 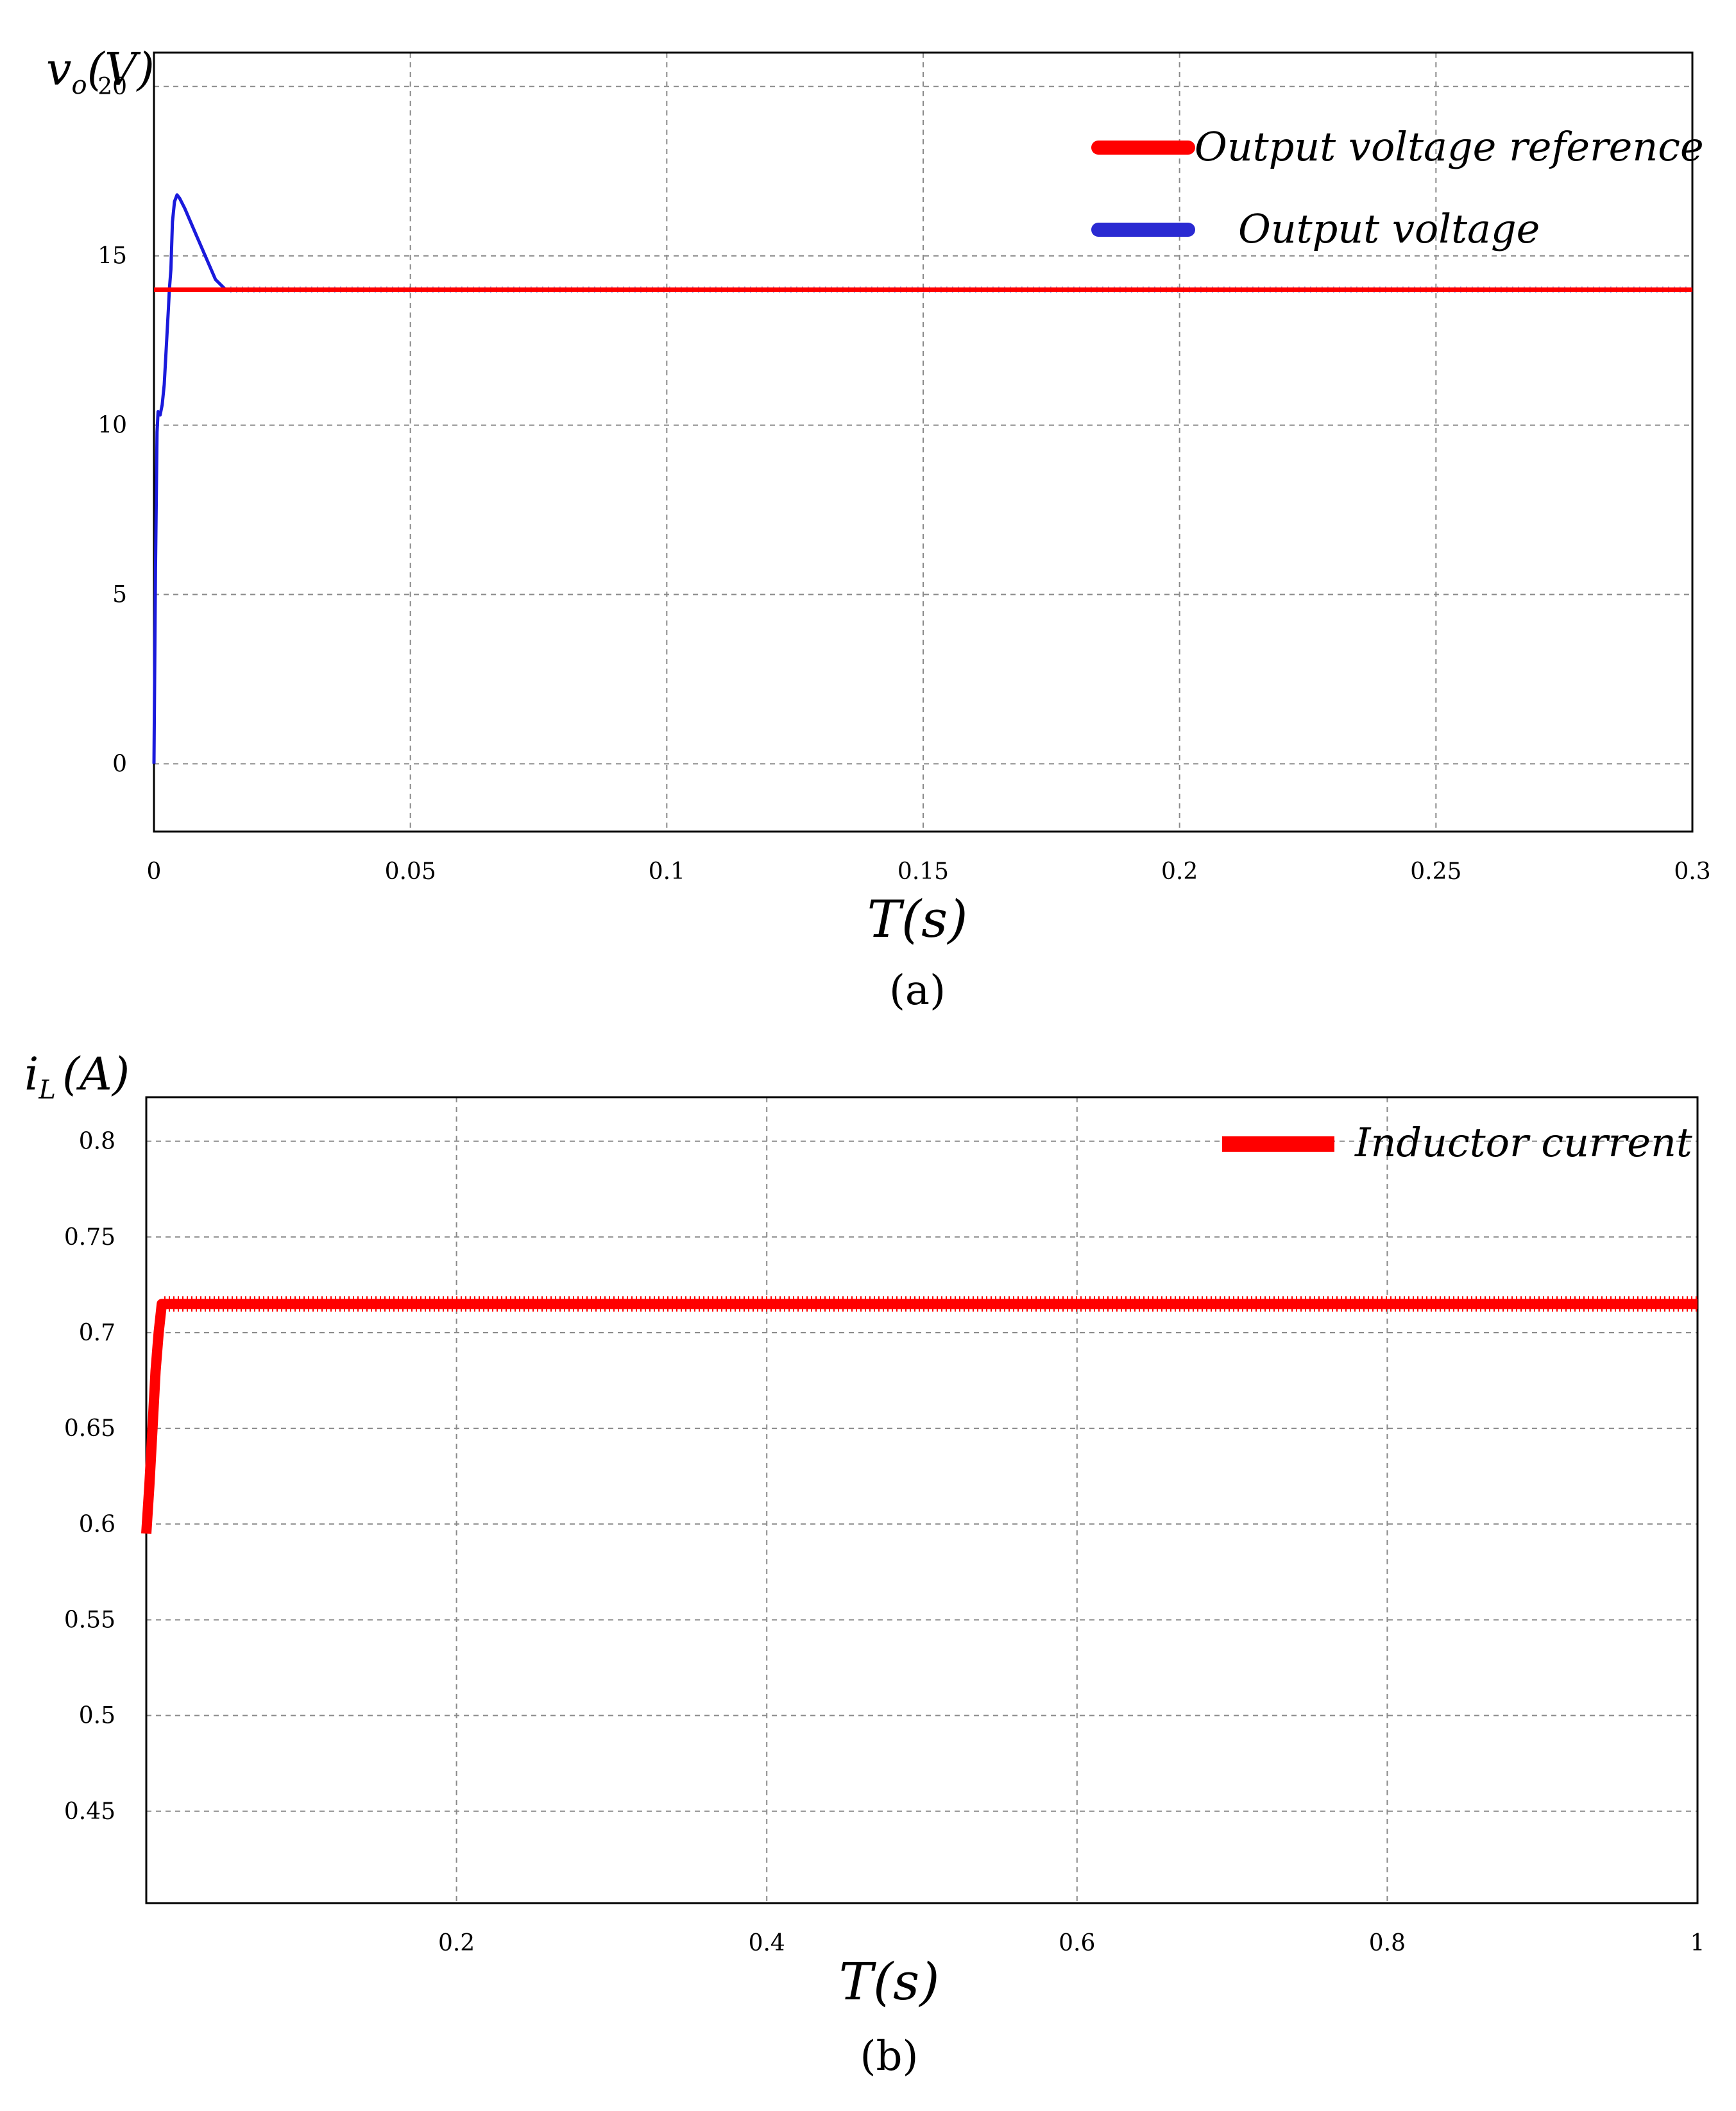 What do you see at coordinates (89, 1428) in the screenshot?
I see `y-tick-label: 0.65` at bounding box center [89, 1428].